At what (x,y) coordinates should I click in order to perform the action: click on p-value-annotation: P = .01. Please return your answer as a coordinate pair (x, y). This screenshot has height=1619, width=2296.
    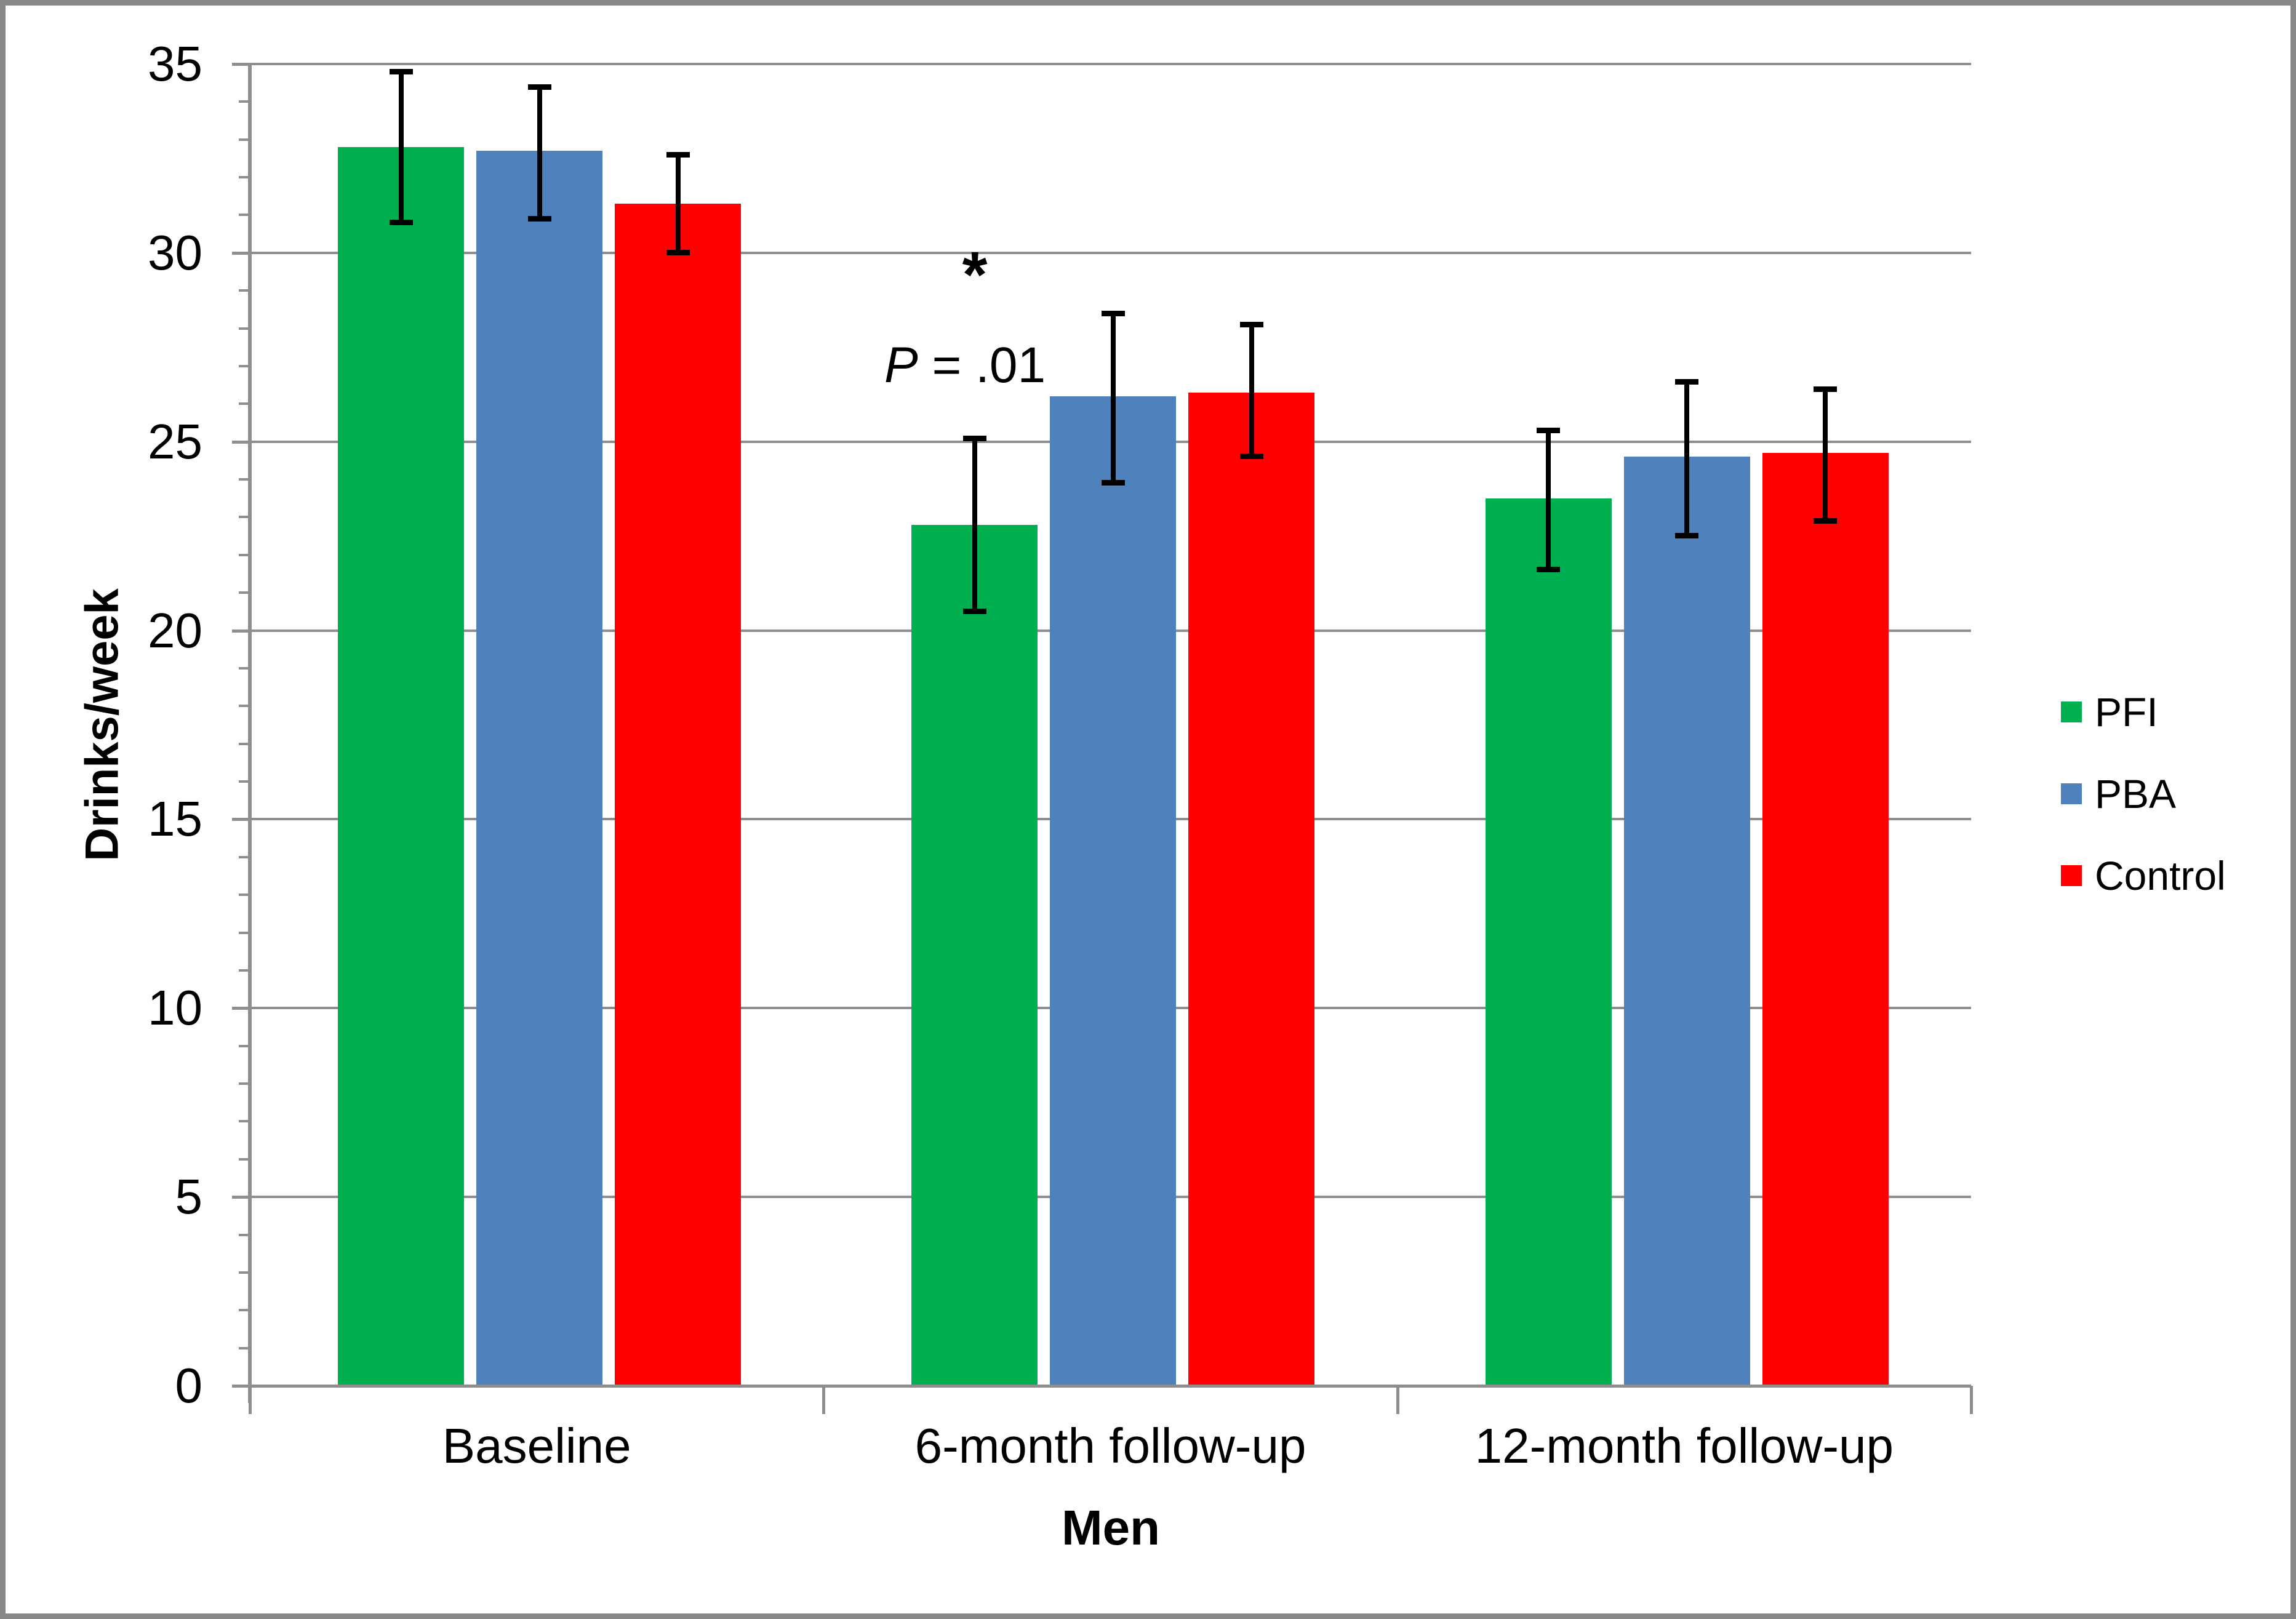
    Looking at the image, I should click on (965, 365).